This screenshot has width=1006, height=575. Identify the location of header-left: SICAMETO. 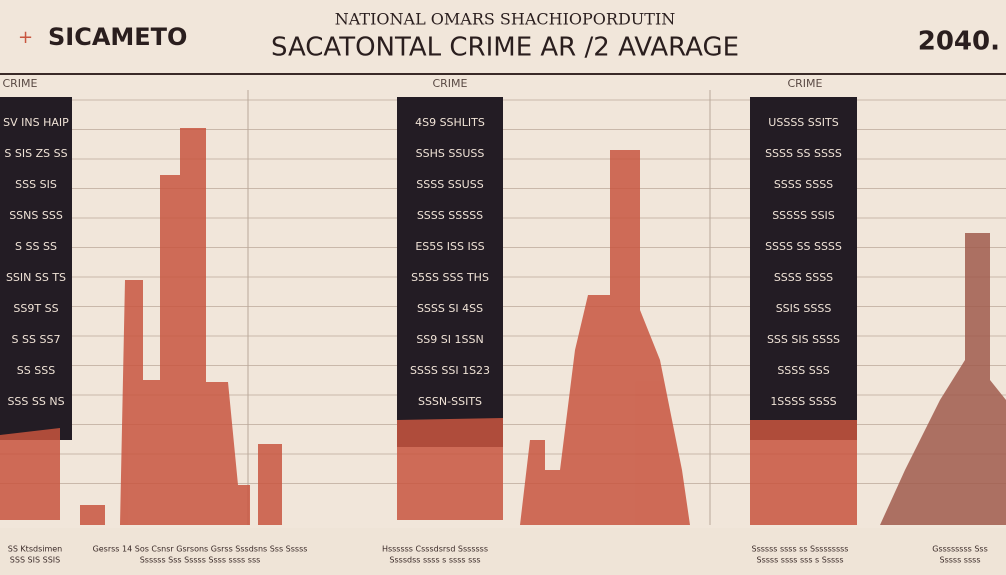
(117, 37).